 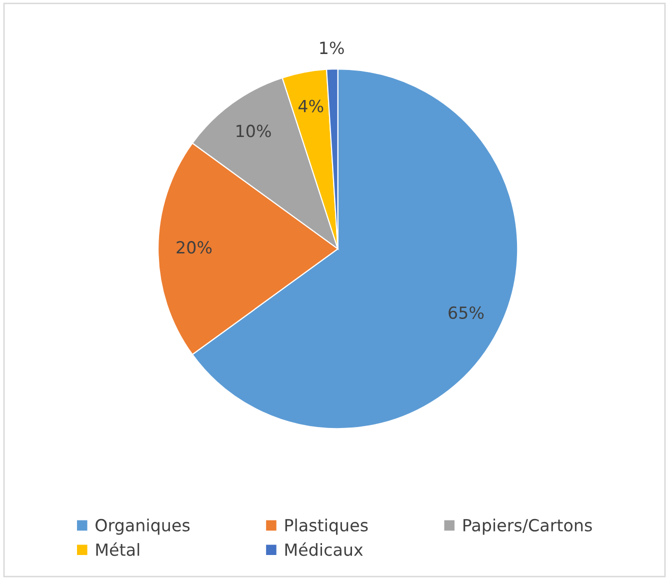 What do you see at coordinates (253, 131) in the screenshot?
I see `data-label: 10%` at bounding box center [253, 131].